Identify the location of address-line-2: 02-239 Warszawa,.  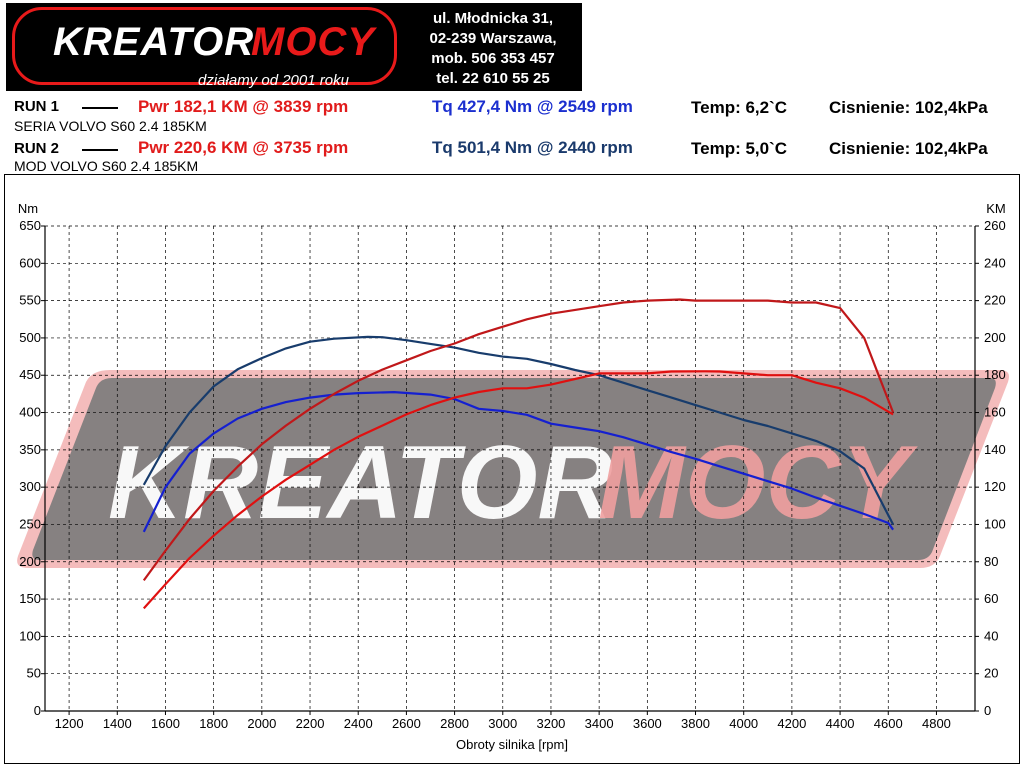
(493, 38).